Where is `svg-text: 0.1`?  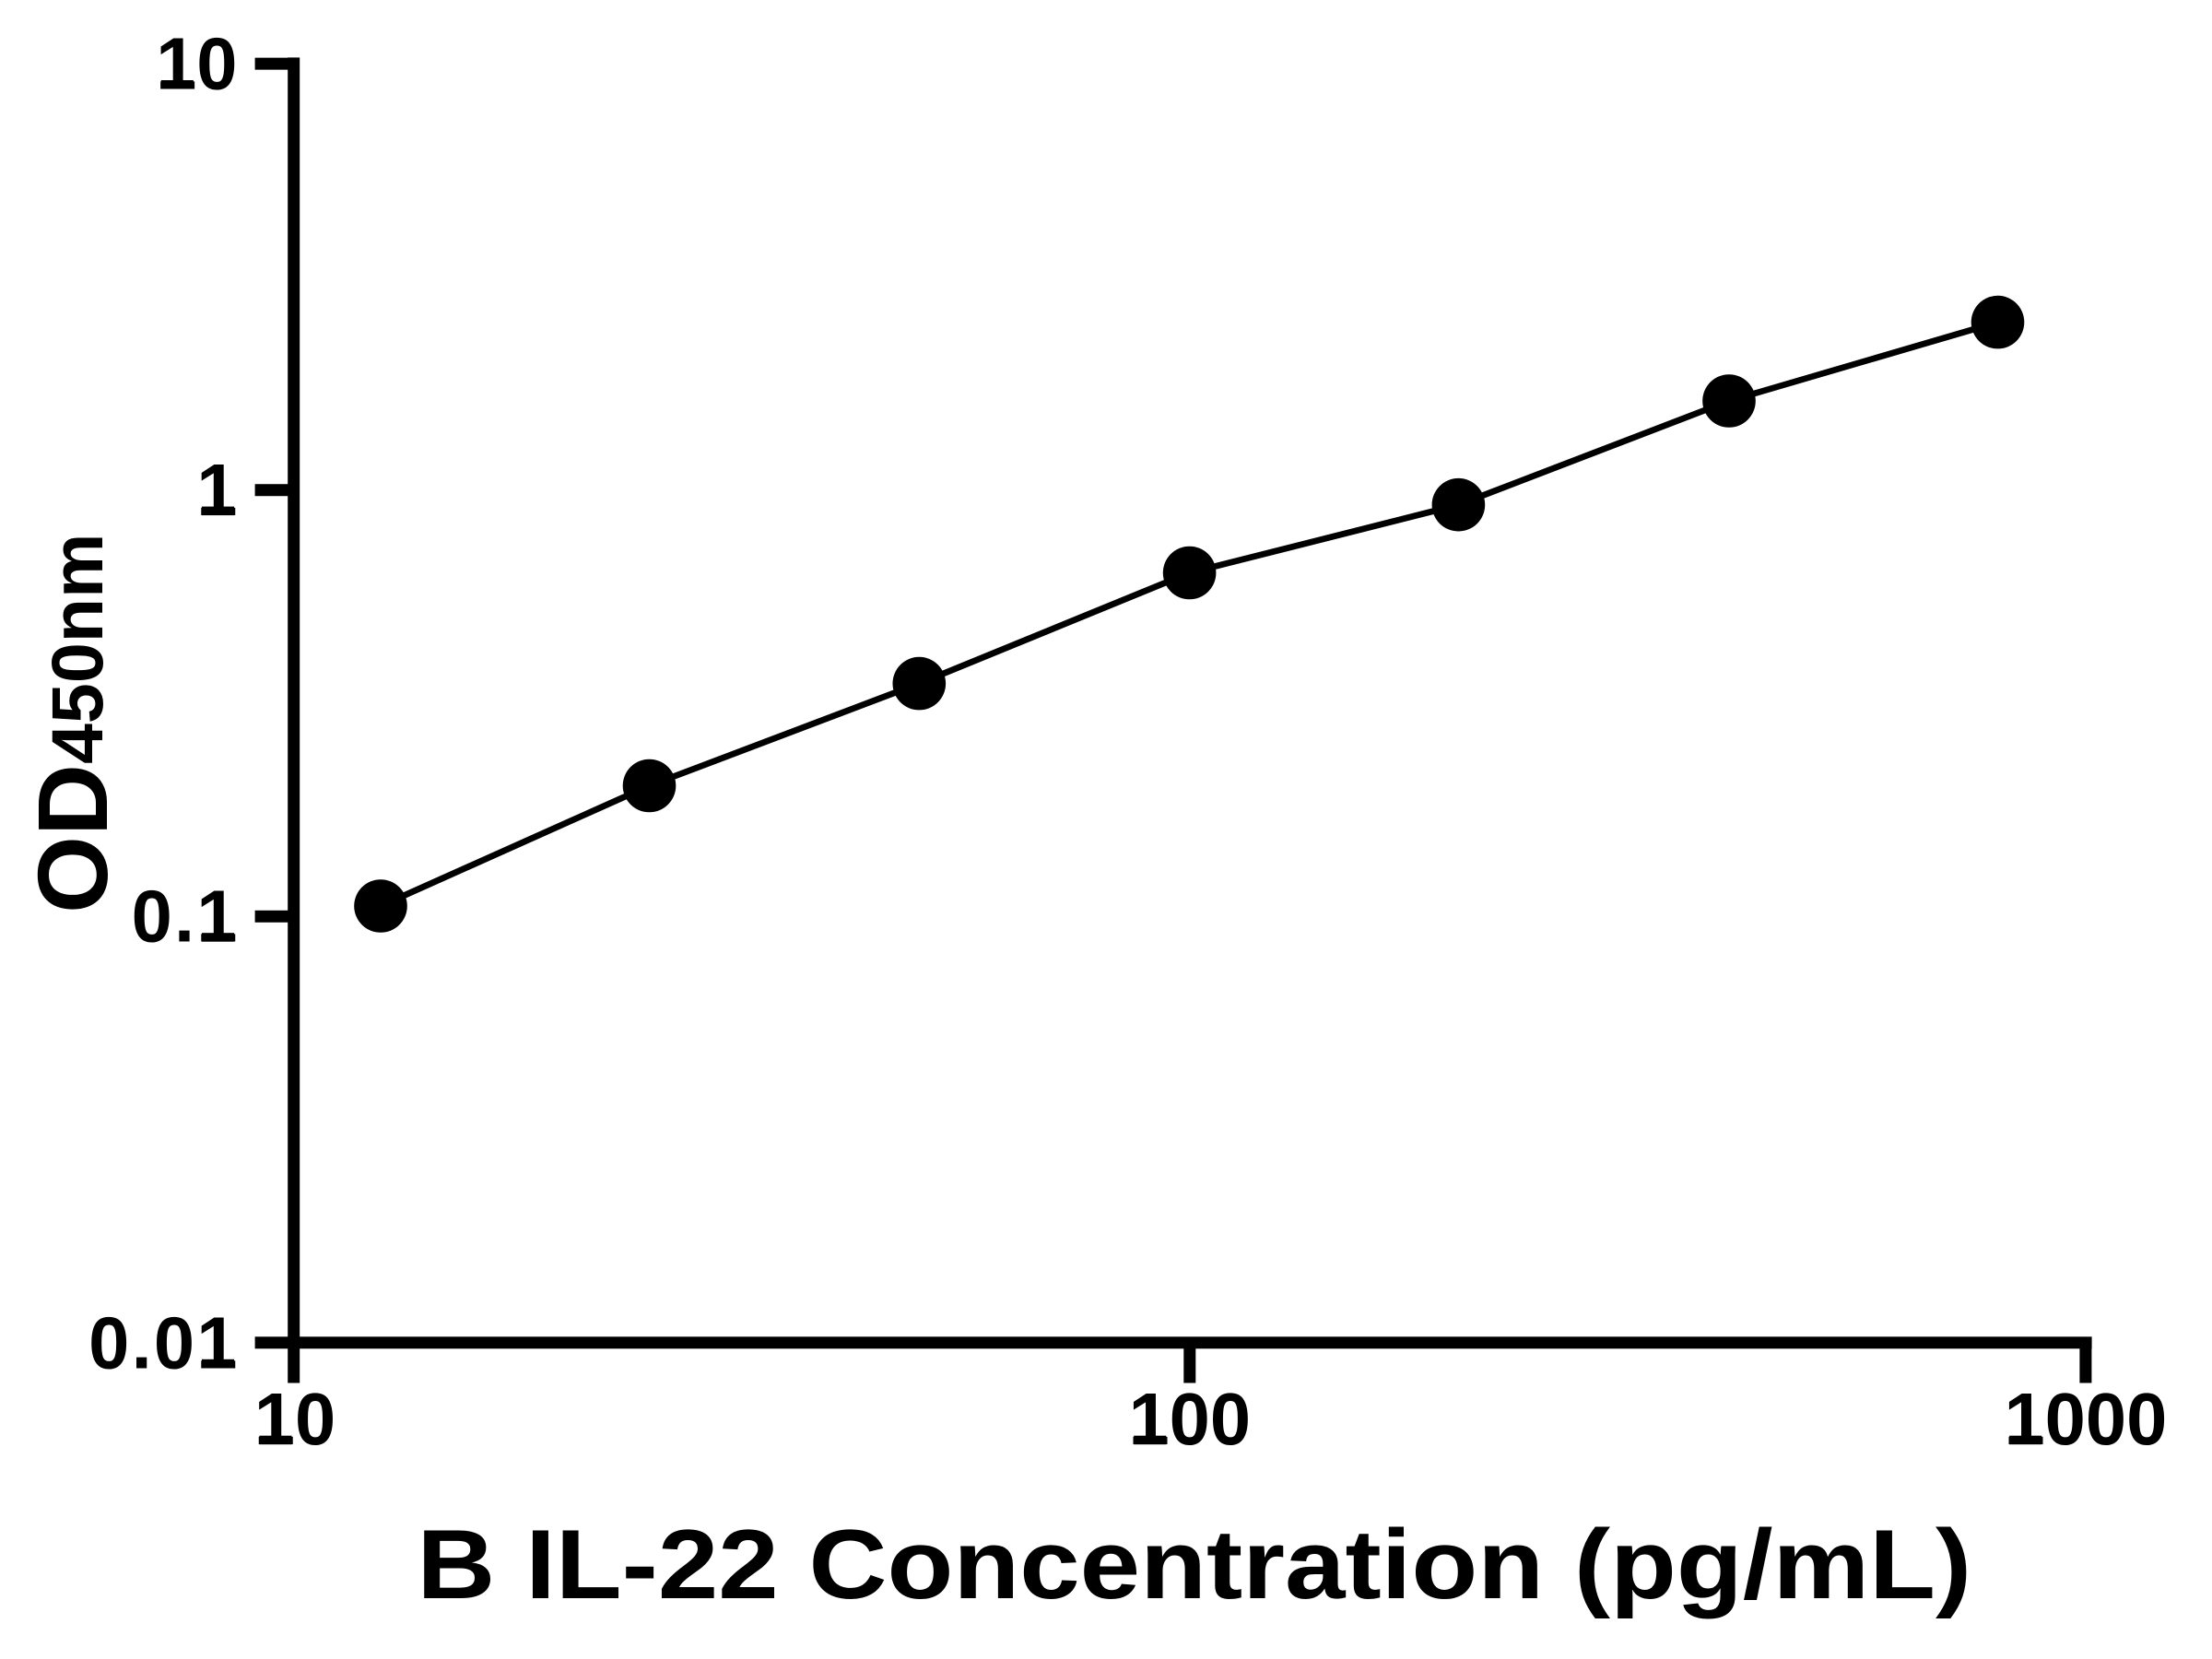
svg-text: 0.1 is located at coordinates (186, 917).